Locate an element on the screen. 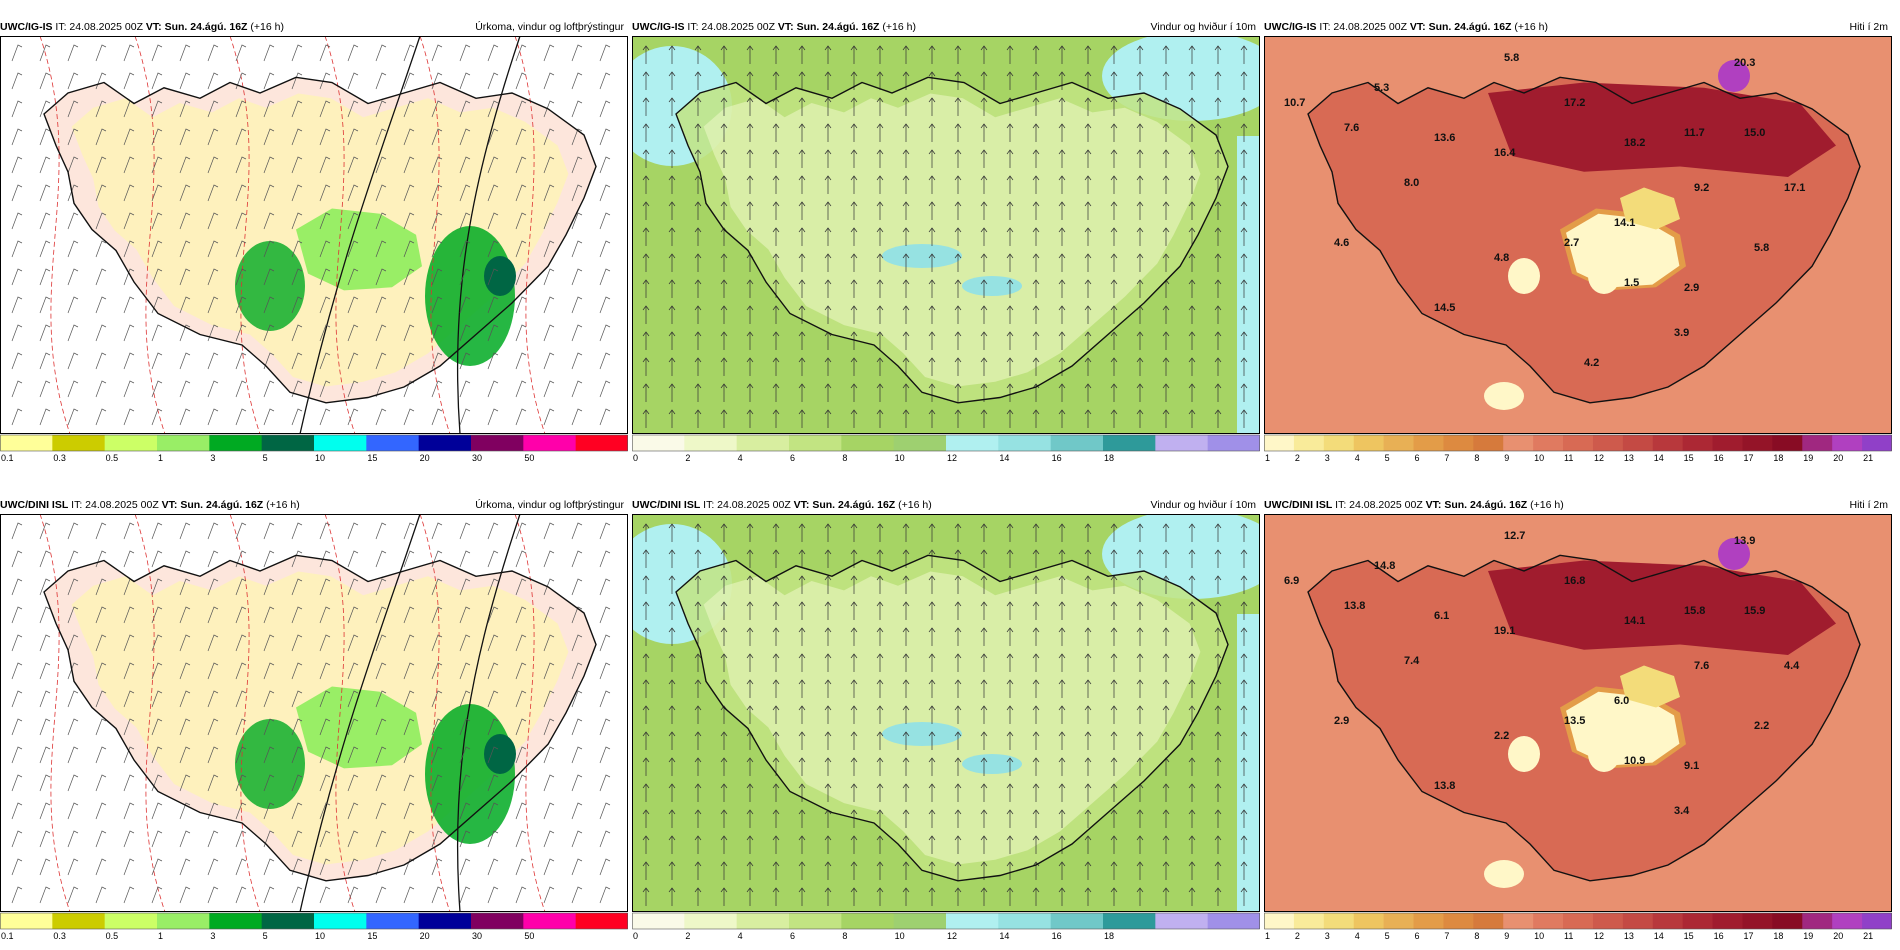 Image resolution: width=1900 pixels, height=950 pixels. colorbar-tick-label: 30 is located at coordinates (477, 458).